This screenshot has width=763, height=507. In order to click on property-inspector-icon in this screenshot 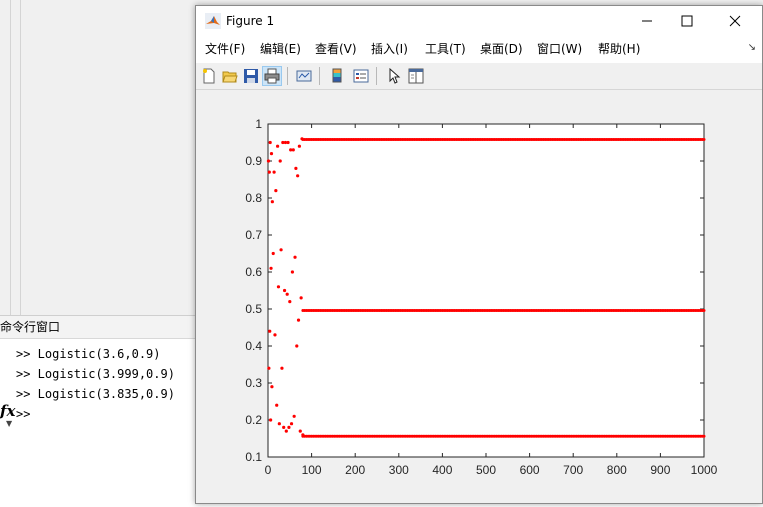, I will do `click(416, 76)`.